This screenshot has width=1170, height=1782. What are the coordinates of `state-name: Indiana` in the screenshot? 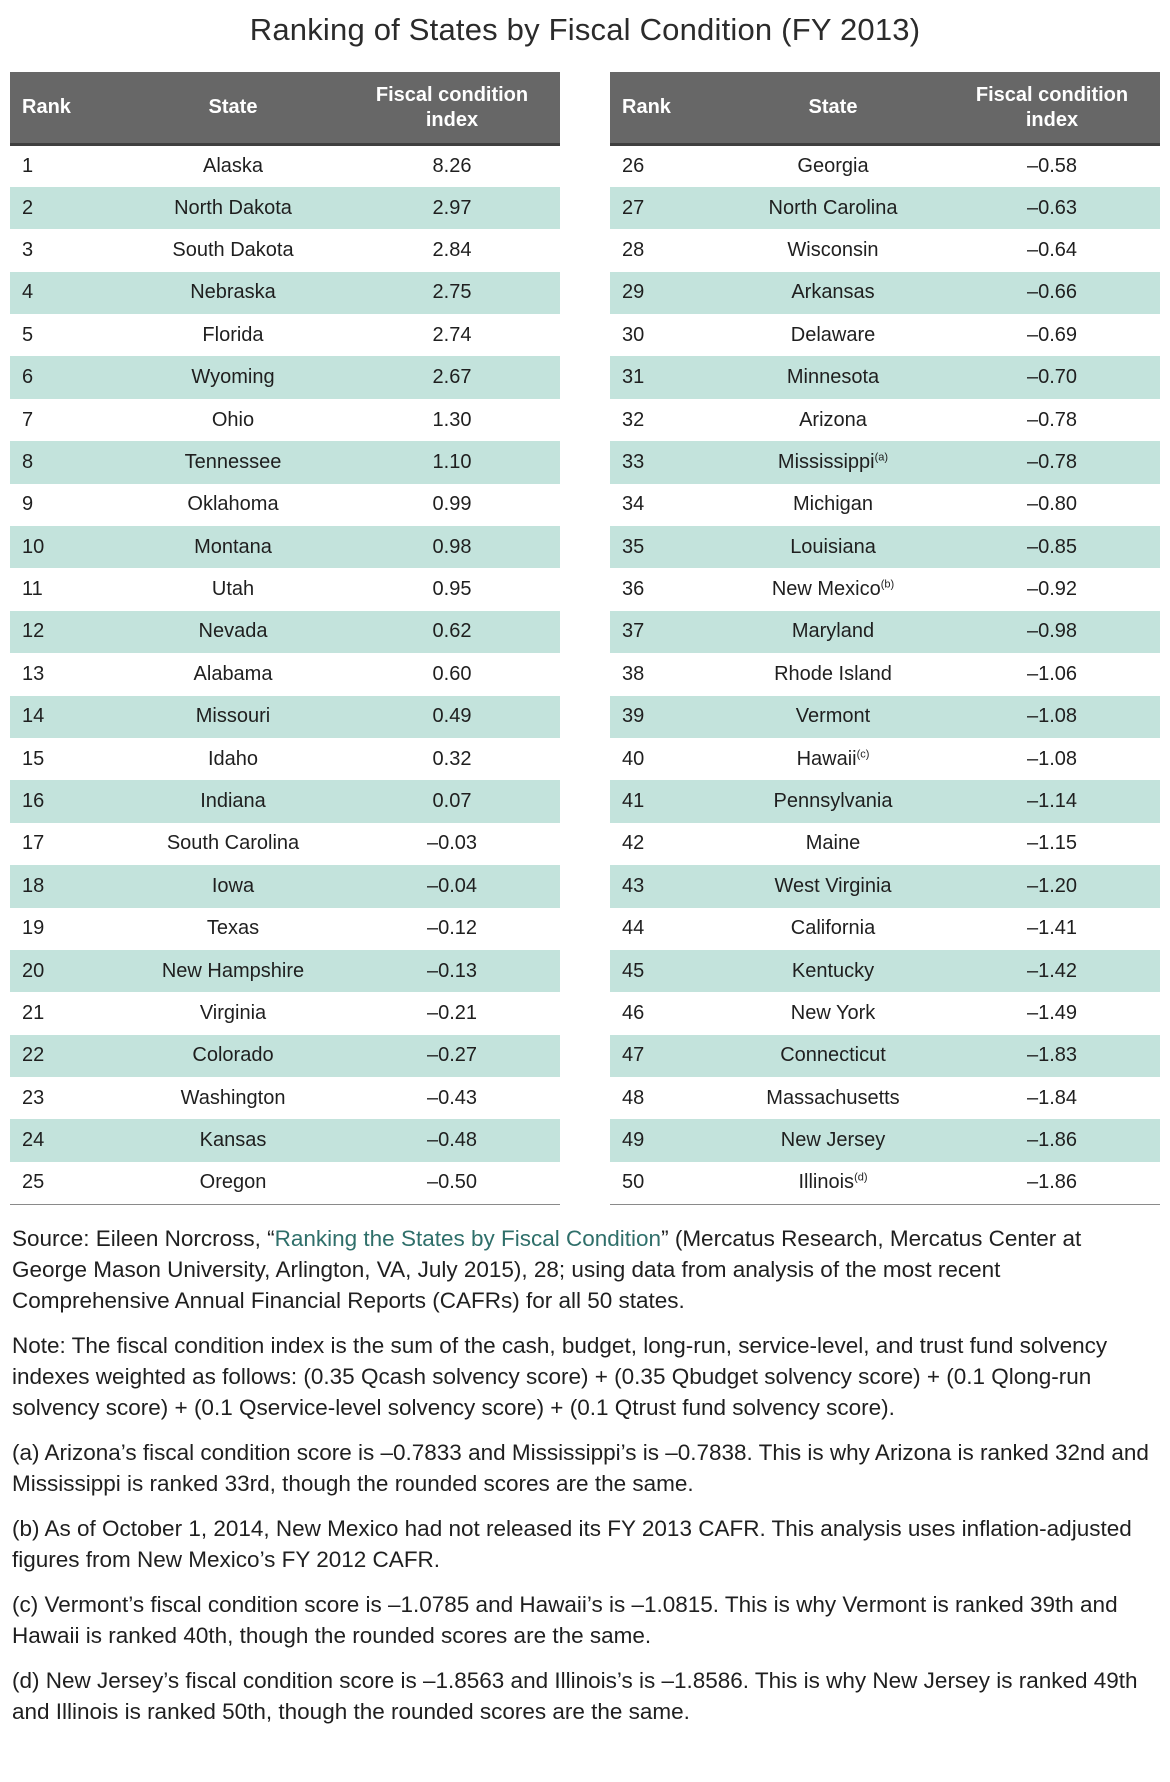 It's located at (233, 801).